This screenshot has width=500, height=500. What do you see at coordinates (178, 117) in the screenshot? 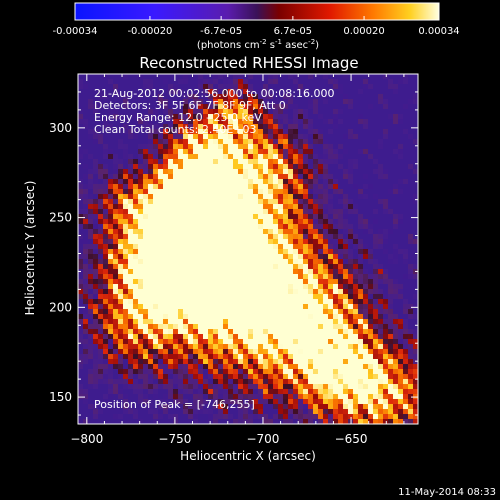
I see `overlay-energy: Energy Range: 12.0 - 25.0 keV` at bounding box center [178, 117].